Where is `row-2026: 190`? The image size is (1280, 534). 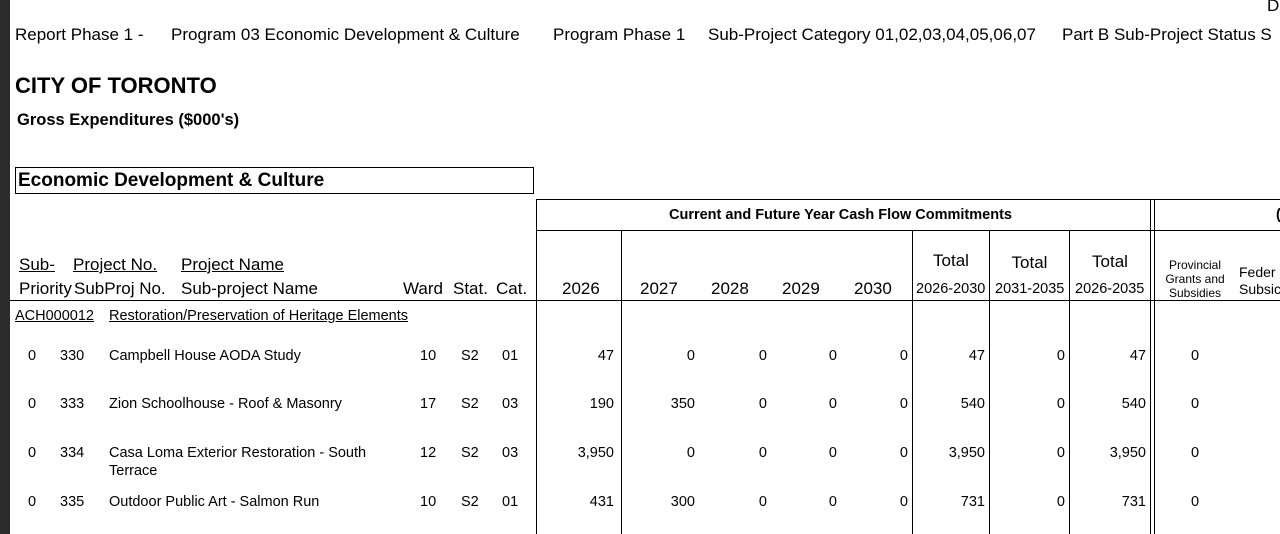 row-2026: 190 is located at coordinates (601, 404).